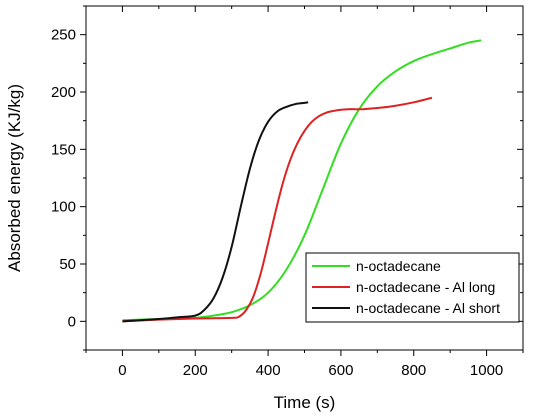 This screenshot has height=419, width=550. What do you see at coordinates (340, 370) in the screenshot?
I see `x-tick-label: 600` at bounding box center [340, 370].